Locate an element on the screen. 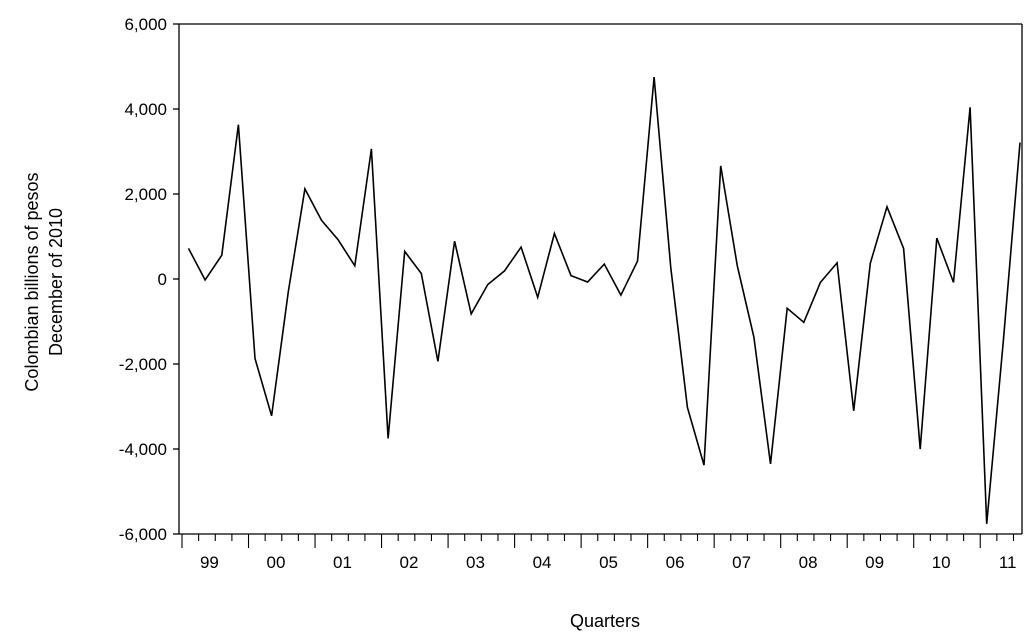 Image resolution: width=1026 pixels, height=637 pixels. x-tick-label: 09 is located at coordinates (874, 562).